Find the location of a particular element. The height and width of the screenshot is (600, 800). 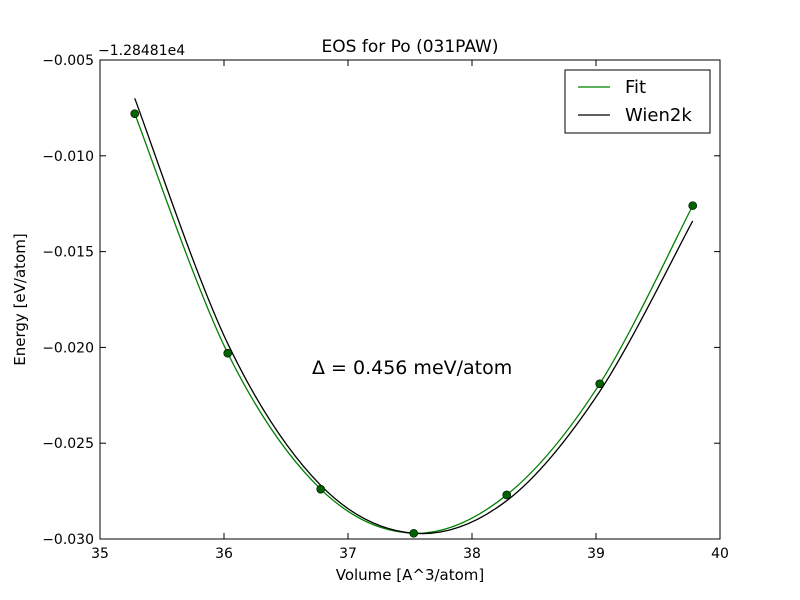

y-tick-label: −0.010 is located at coordinates (68, 157).